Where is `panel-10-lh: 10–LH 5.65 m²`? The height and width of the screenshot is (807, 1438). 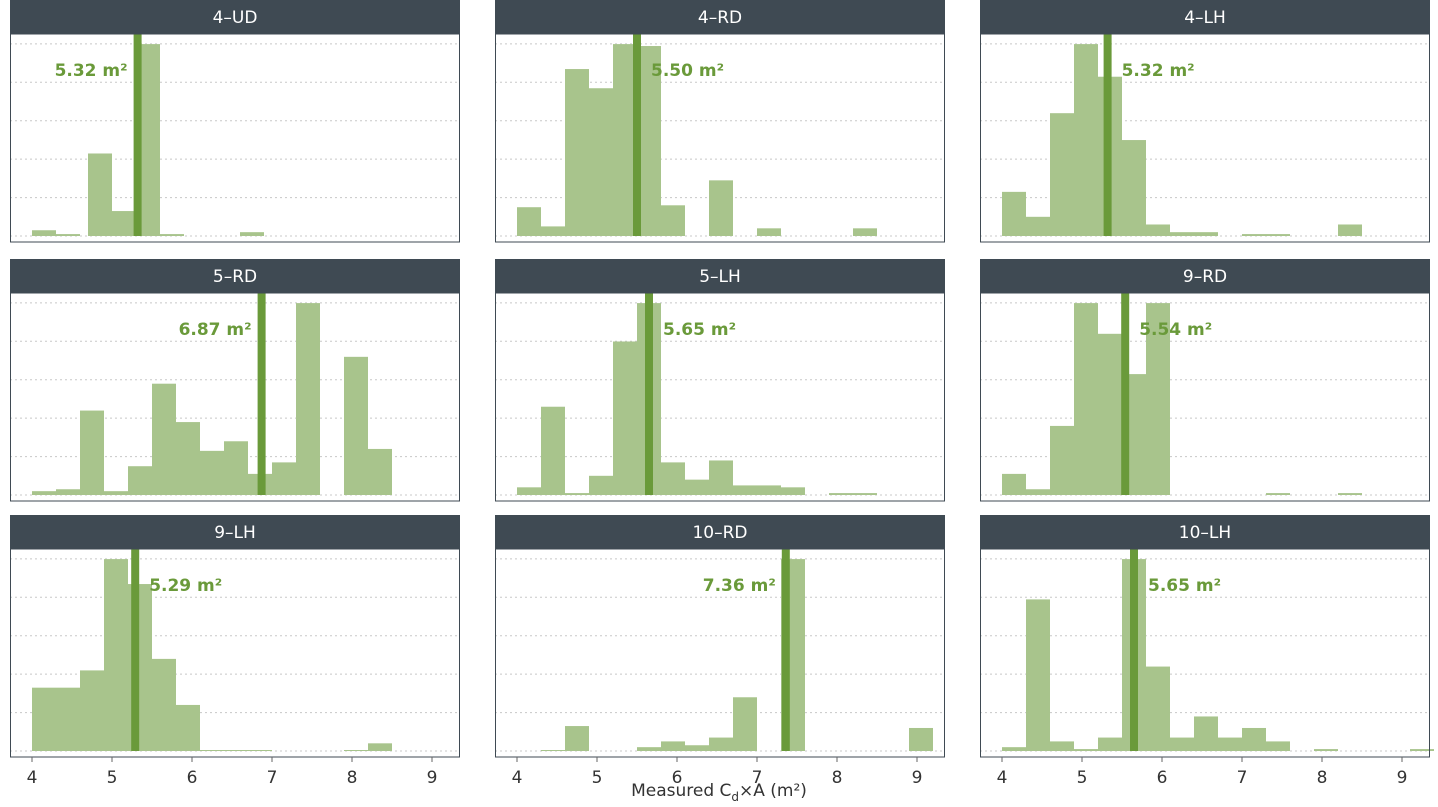
panel-10-lh: 10–LH 5.65 m² is located at coordinates (1207, 636).